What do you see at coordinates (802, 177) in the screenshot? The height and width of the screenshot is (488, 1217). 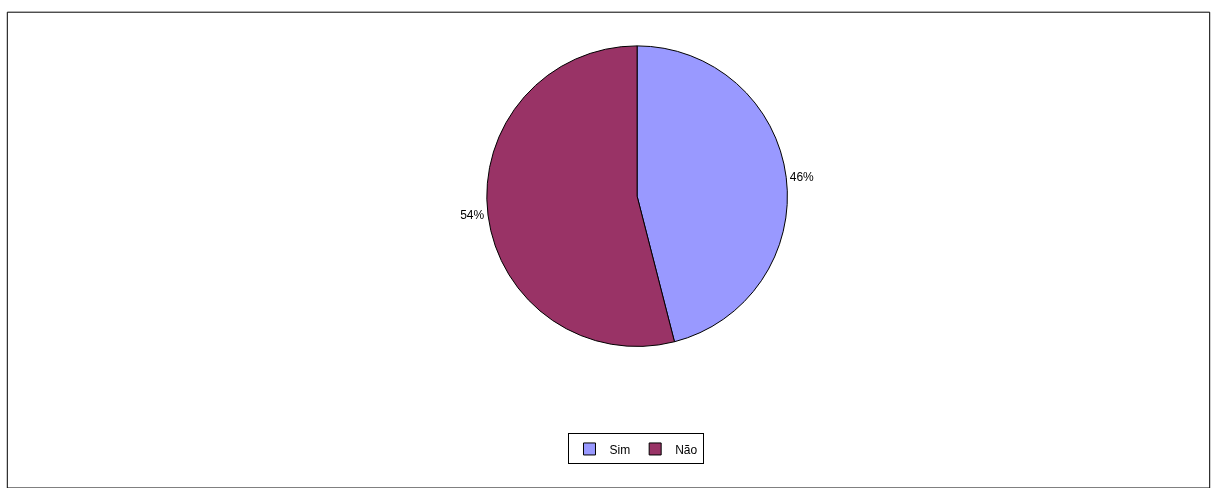 I see `data-label: 46%` at bounding box center [802, 177].